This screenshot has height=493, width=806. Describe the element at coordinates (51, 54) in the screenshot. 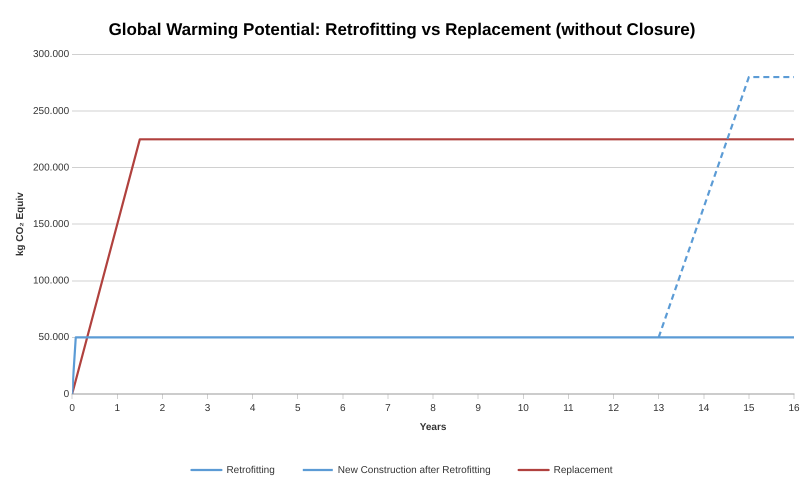

I see `y-tick-label: 300.000` at that location.